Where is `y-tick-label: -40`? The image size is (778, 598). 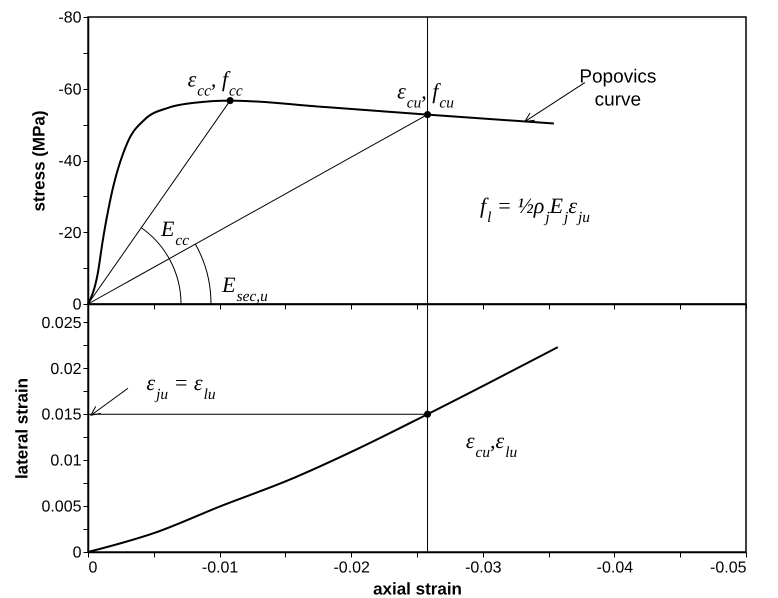 y-tick-label: -40 is located at coordinates (70, 161).